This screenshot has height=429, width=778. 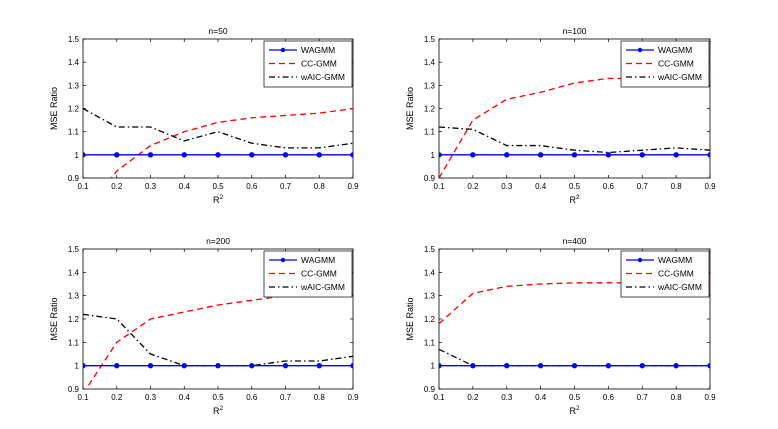 I want to click on x-tick-label: 0.7, so click(x=643, y=397).